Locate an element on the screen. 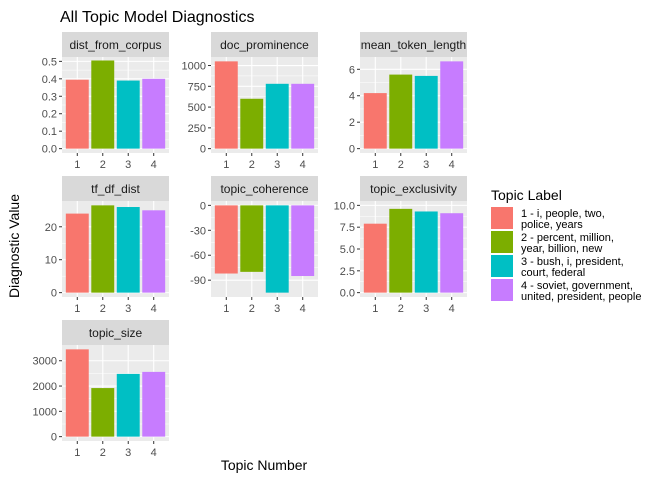  y-tick-label: 500 is located at coordinates (197, 108).